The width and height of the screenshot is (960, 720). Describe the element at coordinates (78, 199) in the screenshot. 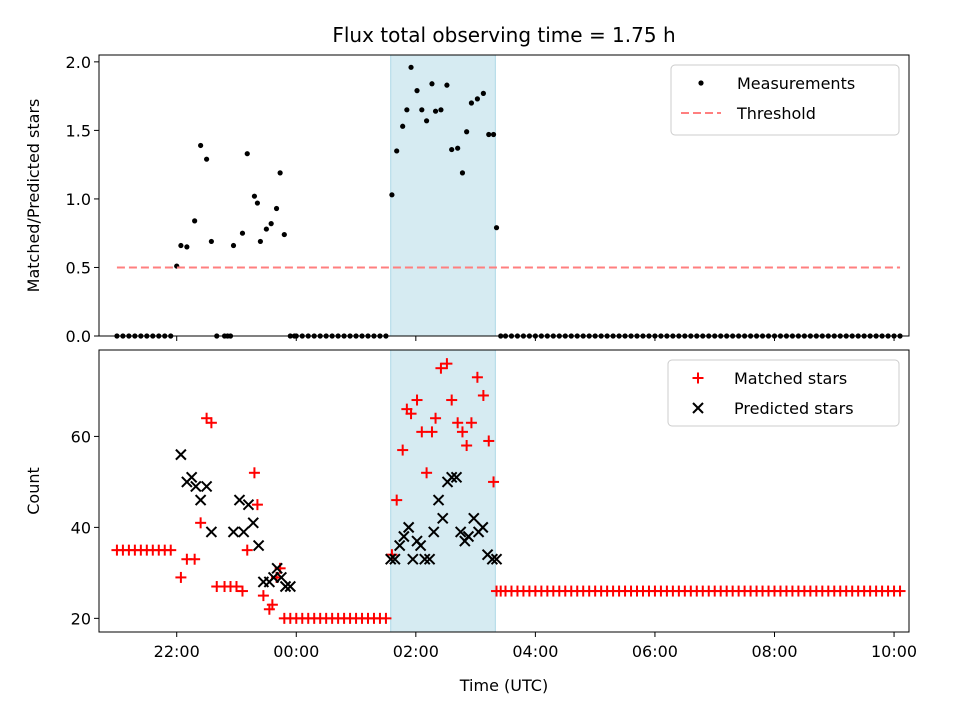

I see `y-tick-label: 1.0` at that location.